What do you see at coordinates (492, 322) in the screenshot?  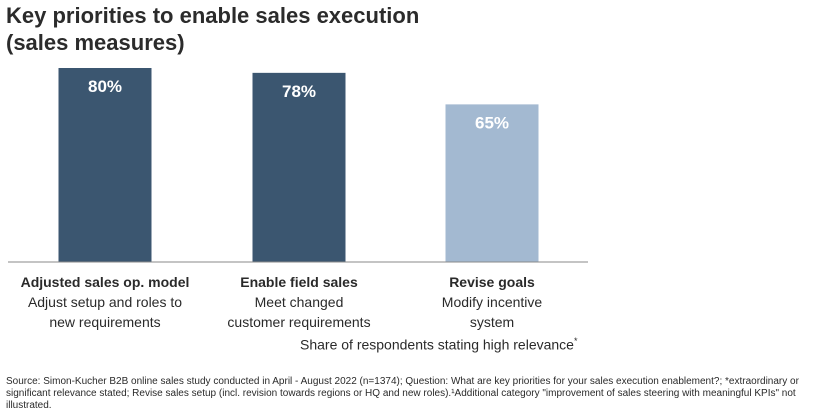 I see `category-description-line: system` at bounding box center [492, 322].